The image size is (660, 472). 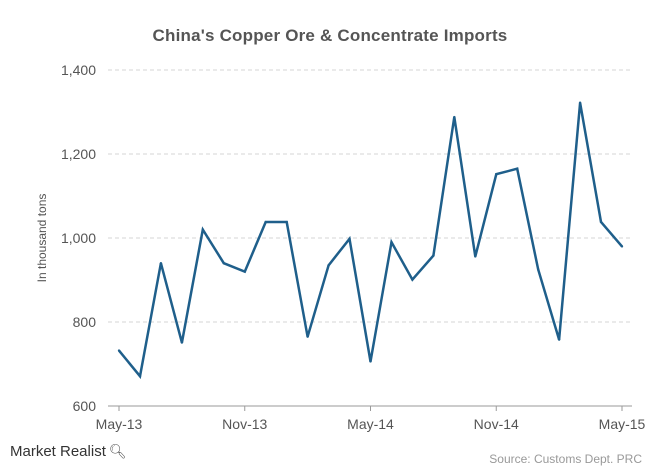 What do you see at coordinates (42, 238) in the screenshot?
I see `y-axis-label: In thousand tons` at bounding box center [42, 238].